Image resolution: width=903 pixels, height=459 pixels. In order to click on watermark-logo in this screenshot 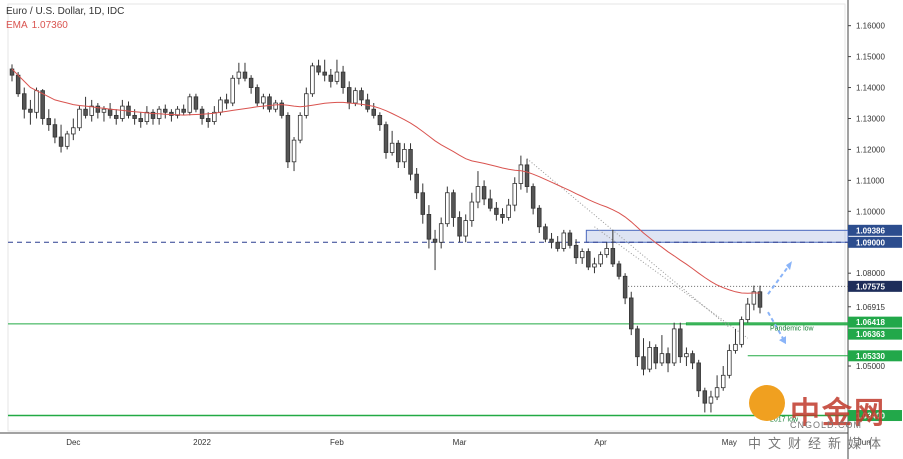, I will do `click(767, 403)`.